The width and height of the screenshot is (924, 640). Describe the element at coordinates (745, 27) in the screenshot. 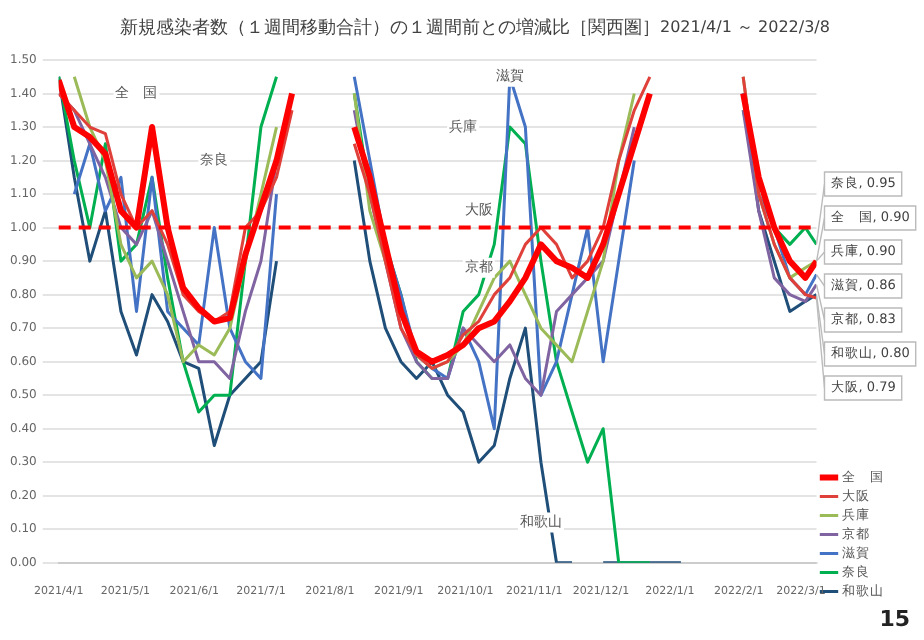

I see `chart-subtitle: 2021/4/1 ～ 2022/3/8` at that location.